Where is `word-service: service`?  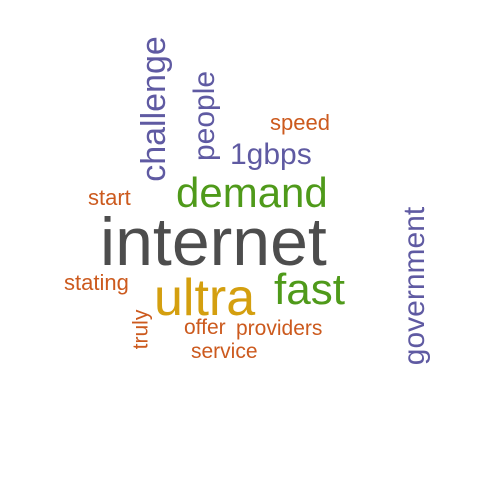
word-service: service is located at coordinates (224, 351).